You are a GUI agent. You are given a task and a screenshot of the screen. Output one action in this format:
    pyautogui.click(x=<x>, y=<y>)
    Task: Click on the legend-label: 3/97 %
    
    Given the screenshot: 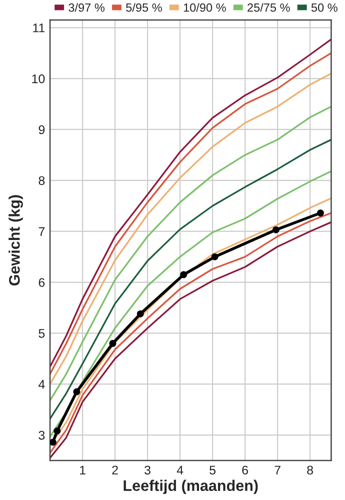 What is the action you would take?
    pyautogui.click(x=86, y=7)
    